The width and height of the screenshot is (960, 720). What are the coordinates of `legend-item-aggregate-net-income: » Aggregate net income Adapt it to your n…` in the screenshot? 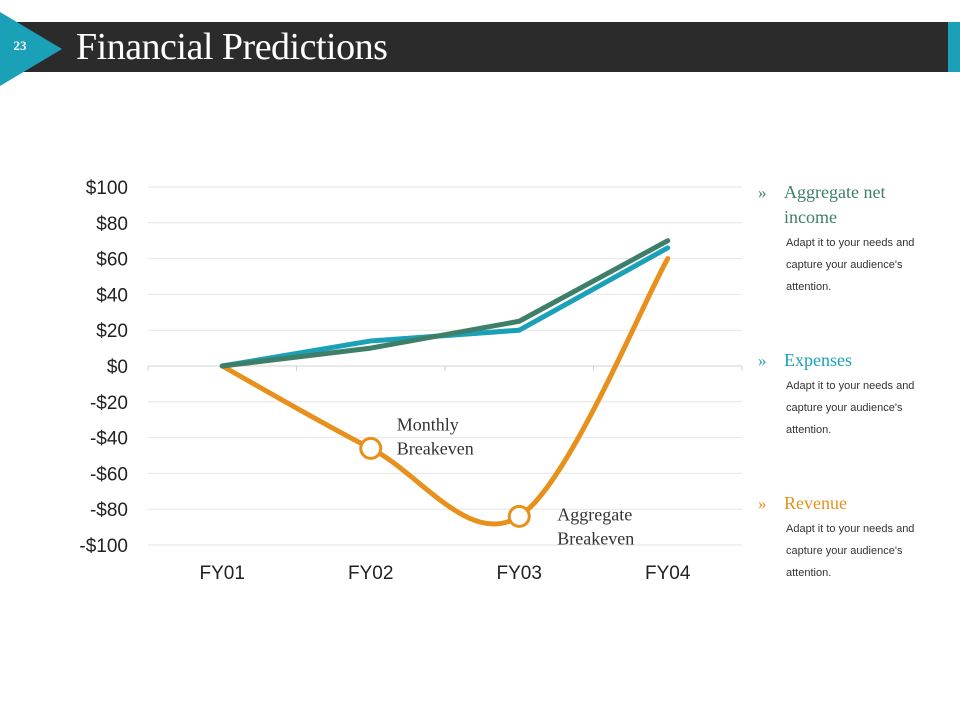 It's located at (853, 239).